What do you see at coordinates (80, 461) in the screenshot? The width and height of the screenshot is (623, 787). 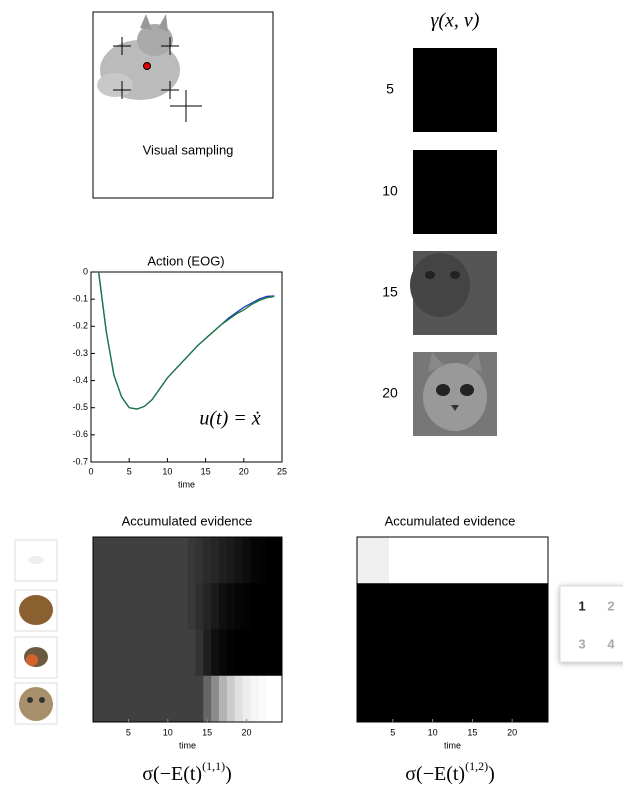 I see `y-tick-label: -0.7` at bounding box center [80, 461].